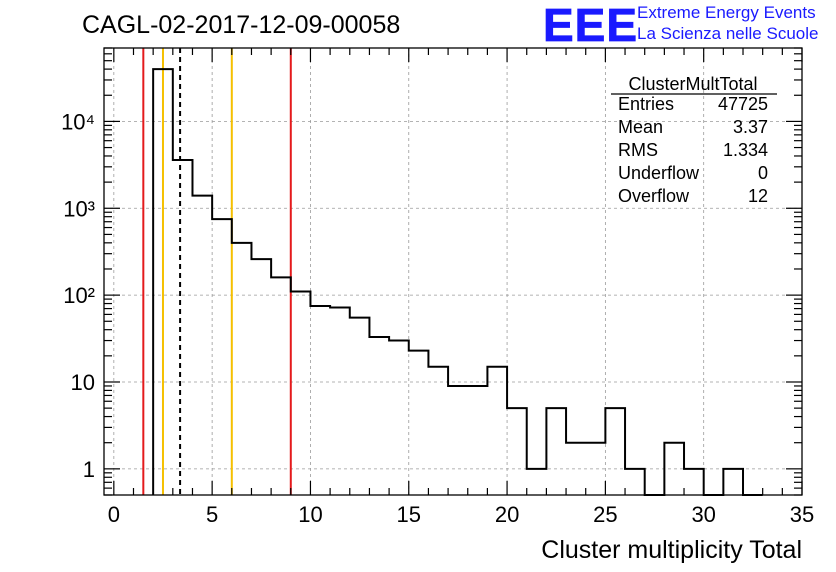 The image size is (836, 572). I want to click on y-tick-label: 10⁴, so click(78, 121).